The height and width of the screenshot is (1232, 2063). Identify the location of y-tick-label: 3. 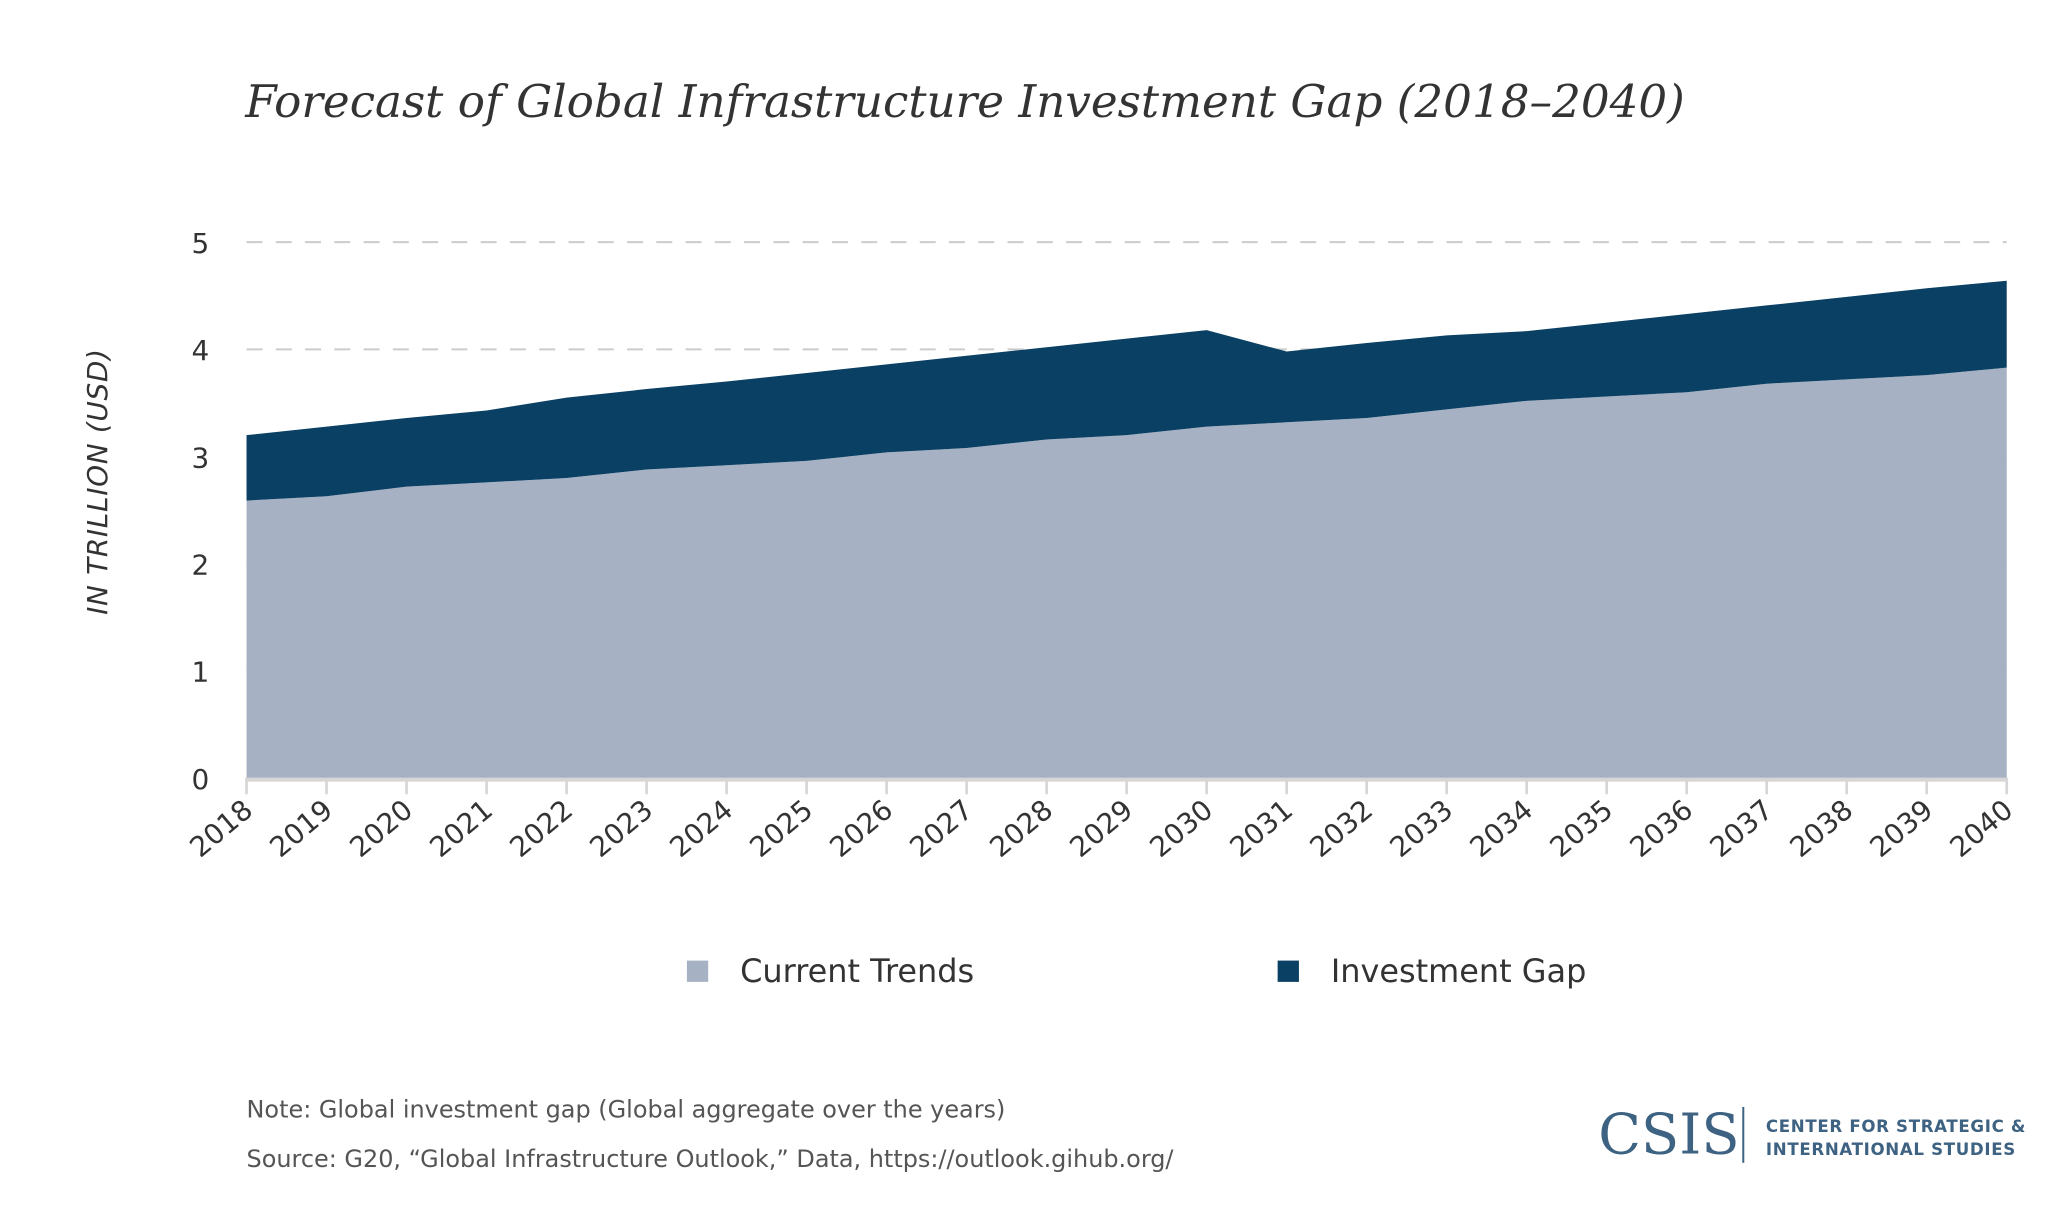
(201, 457).